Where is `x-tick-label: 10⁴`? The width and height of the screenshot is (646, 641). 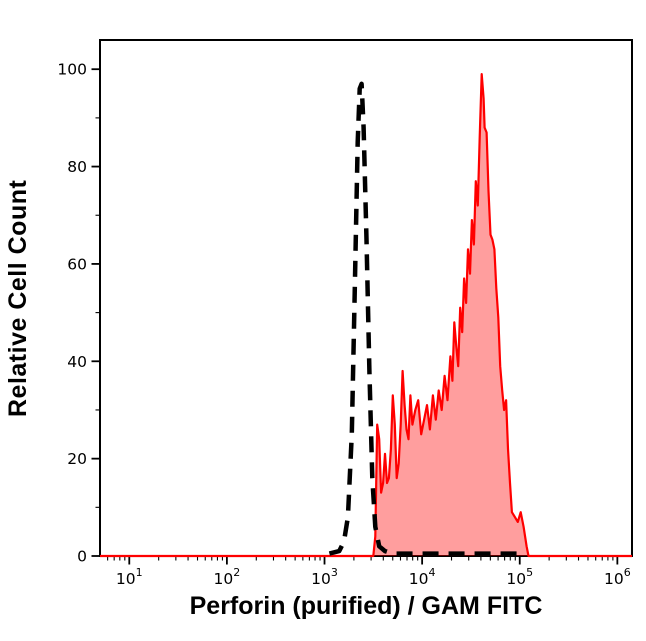 x-tick-label: 10⁴ is located at coordinates (422, 577).